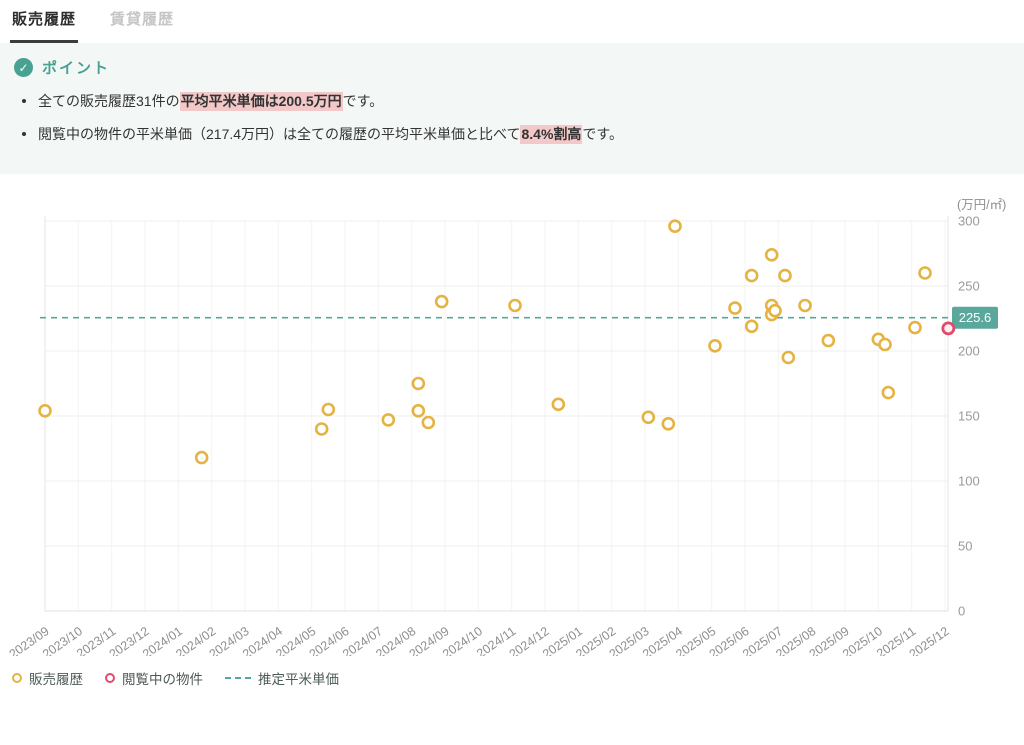  What do you see at coordinates (925, 273) in the screenshot?
I see `sales-history-point: 2025/11 260` at bounding box center [925, 273].